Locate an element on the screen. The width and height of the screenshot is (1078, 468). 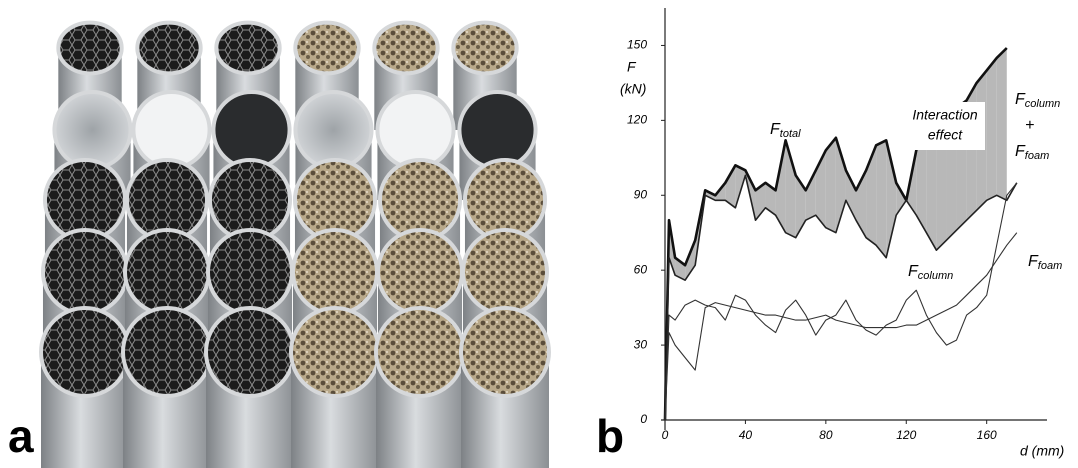
series-line is located at coordinates (841, 326).